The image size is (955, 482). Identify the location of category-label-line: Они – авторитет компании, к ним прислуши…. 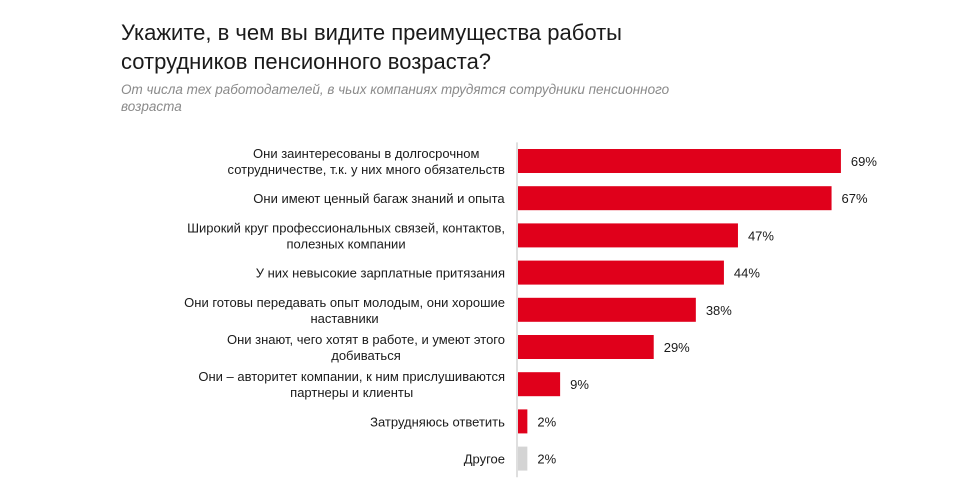
(351, 376).